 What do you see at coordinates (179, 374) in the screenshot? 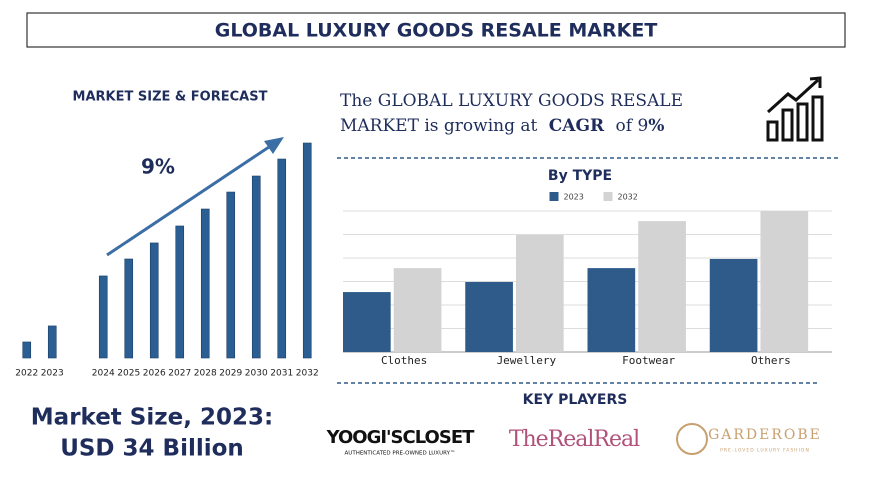
I see `x-tick-label: 2027` at bounding box center [179, 374].